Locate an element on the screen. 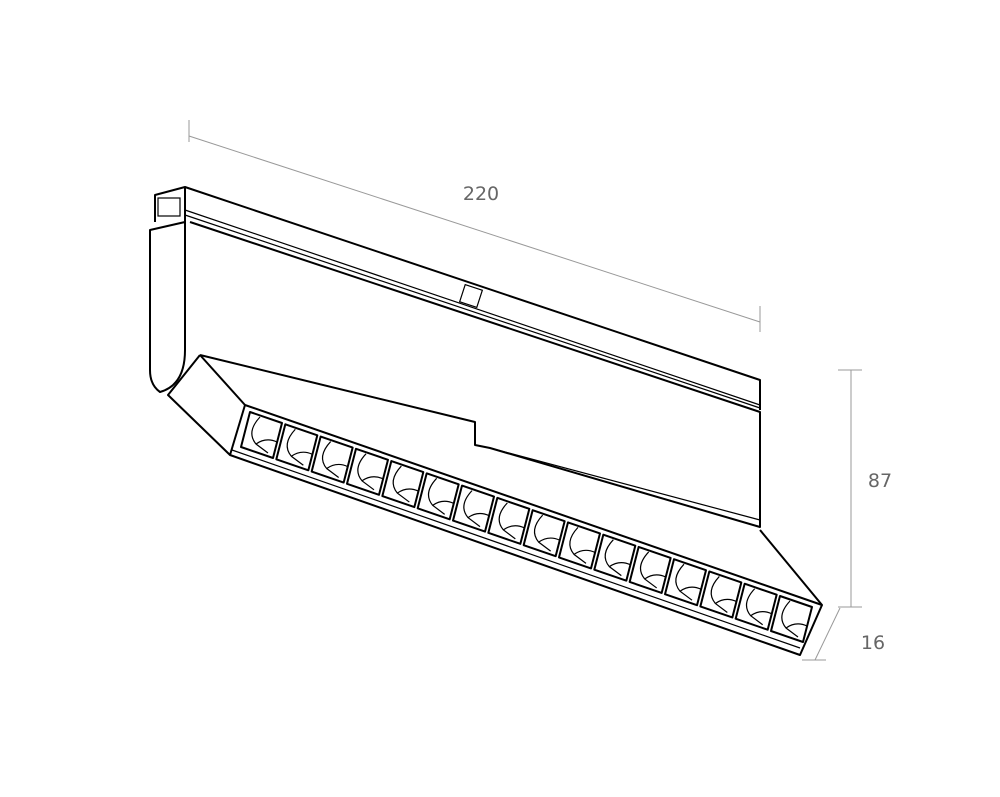 This screenshot has height=797, width=1000. length-label: 220 is located at coordinates (481, 194).